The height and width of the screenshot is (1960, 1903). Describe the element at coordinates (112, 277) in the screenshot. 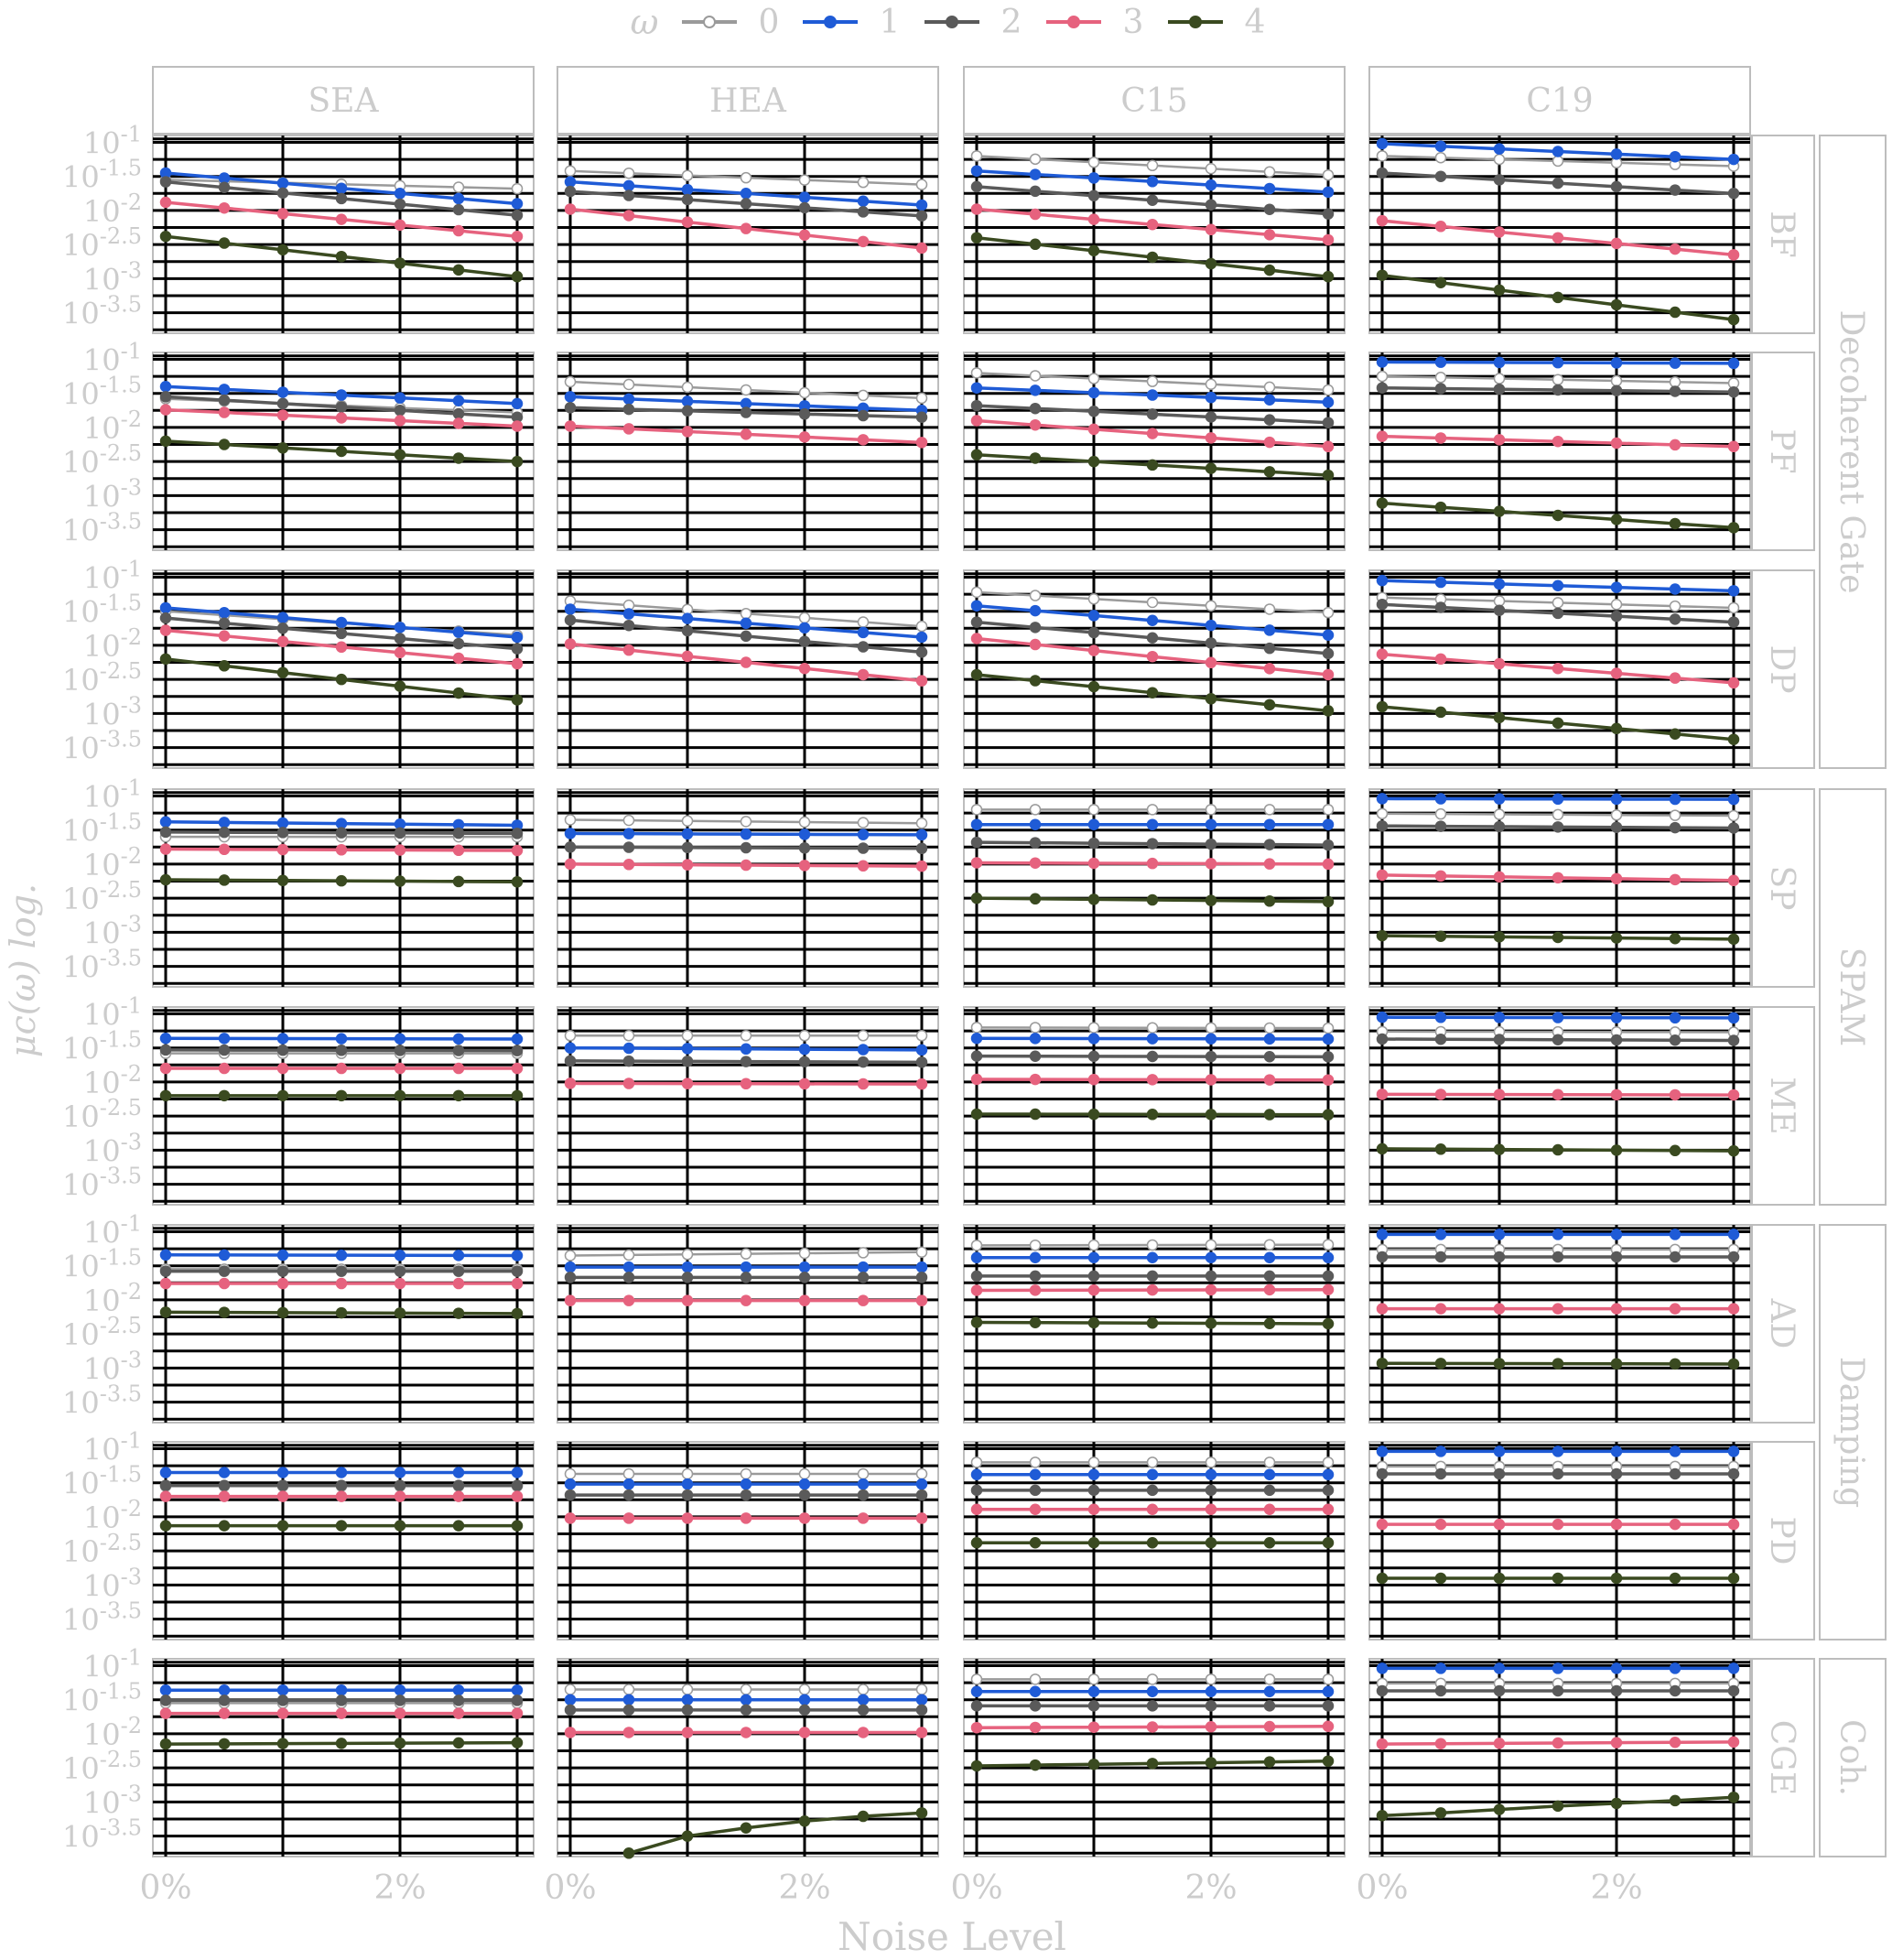

I see `y-tick-label: 10⁻³` at that location.